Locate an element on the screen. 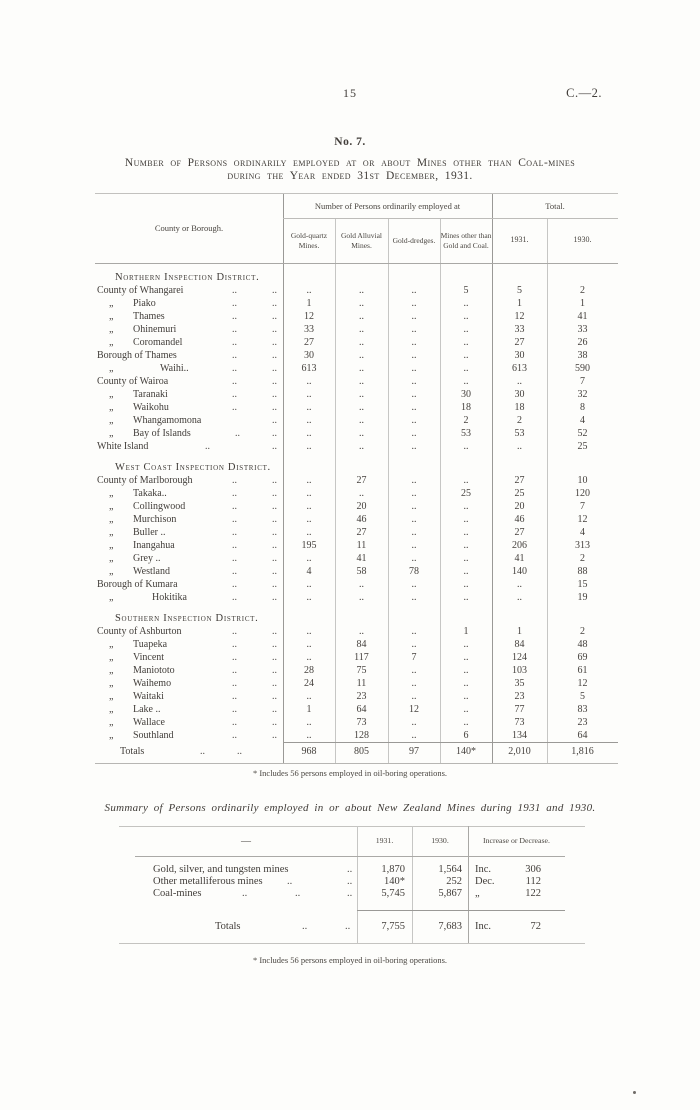 The image size is (700, 1110). table-row: „ Vincent...... 117 7.. 124 69 is located at coordinates (356, 657).